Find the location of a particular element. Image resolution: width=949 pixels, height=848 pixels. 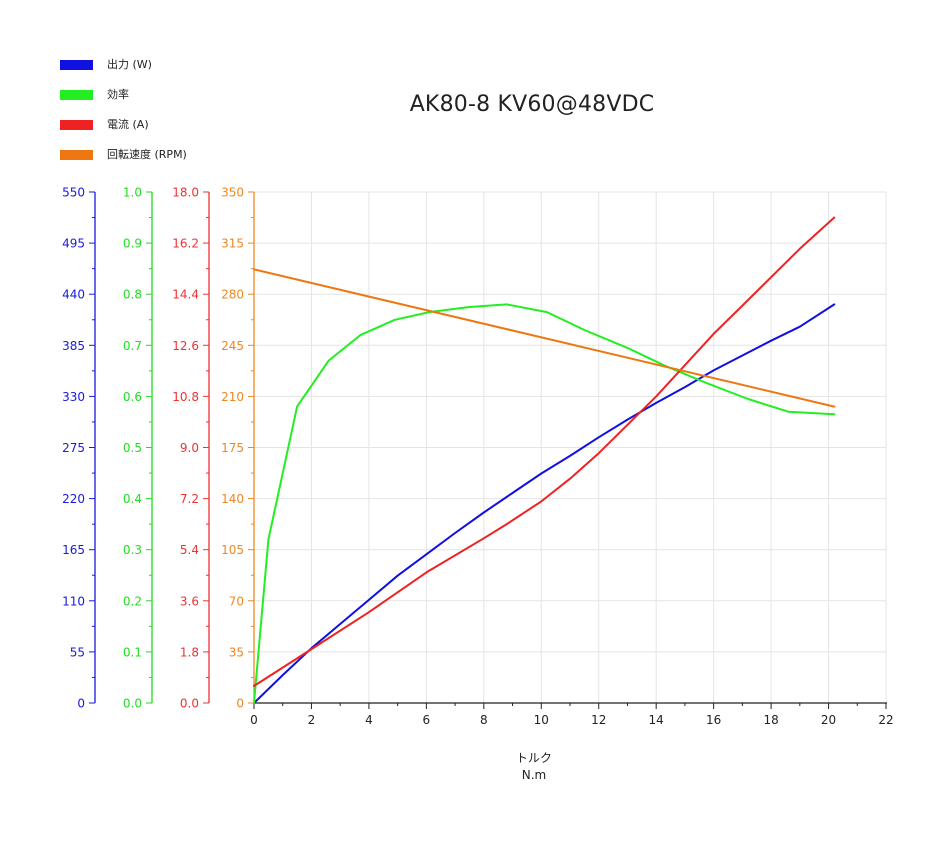

y-tick-label-current: 14.4 is located at coordinates (185, 295).